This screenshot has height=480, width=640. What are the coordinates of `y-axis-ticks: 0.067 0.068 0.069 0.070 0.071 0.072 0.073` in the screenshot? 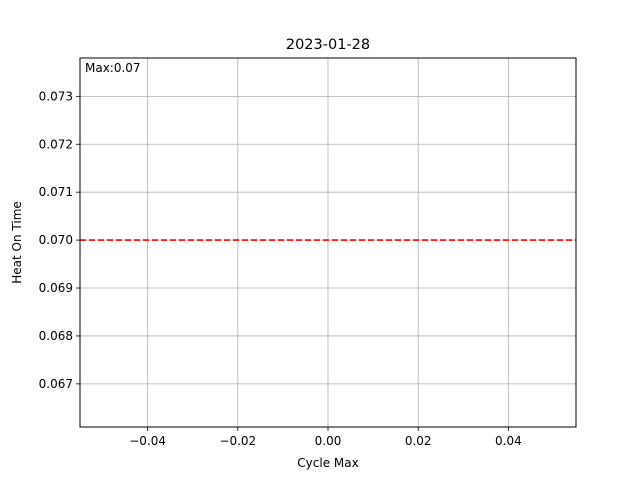 It's located at (59, 240).